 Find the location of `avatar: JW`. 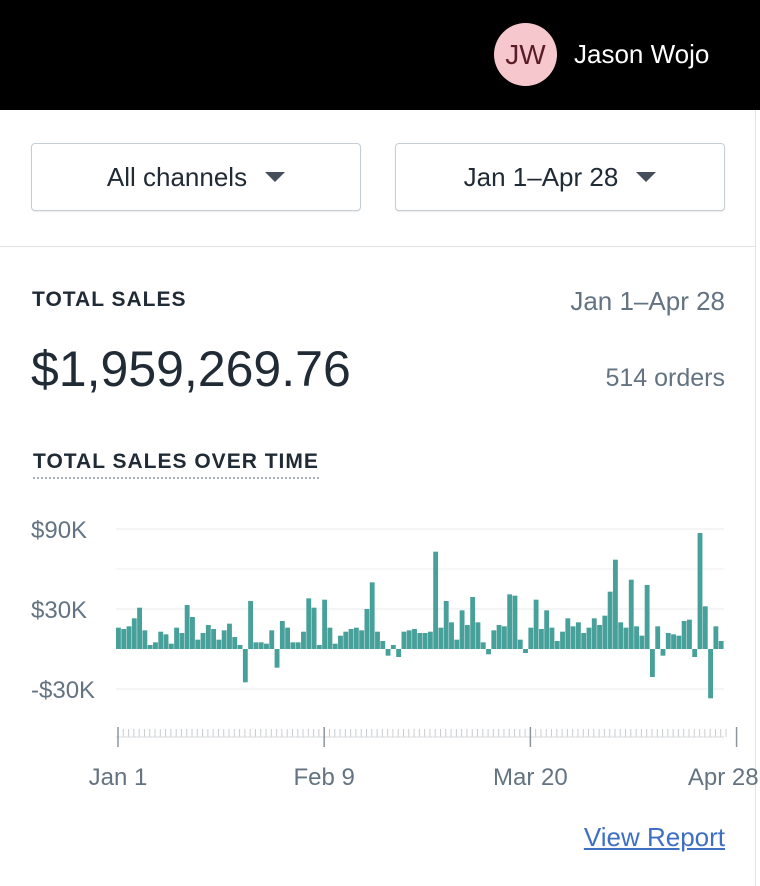

avatar: JW is located at coordinates (525, 54).